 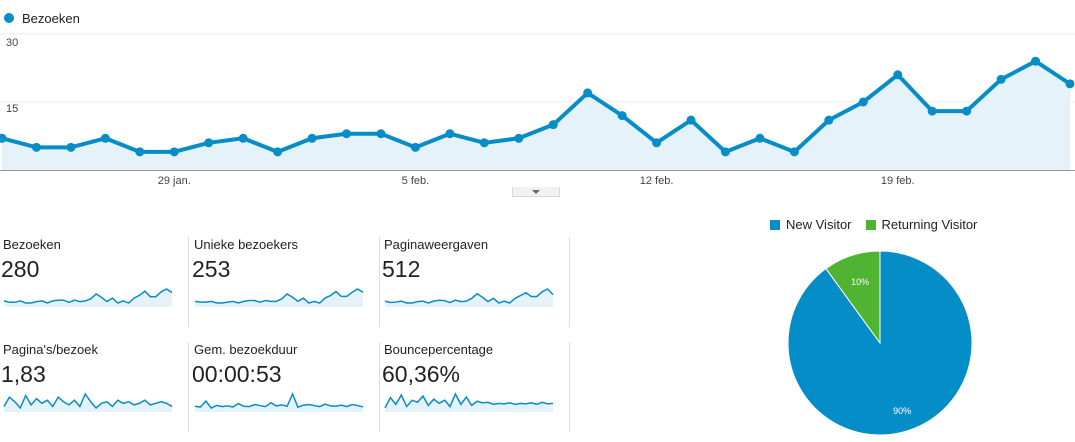 I want to click on visitor-type-pie-chart: 90% 10%, so click(x=880, y=343).